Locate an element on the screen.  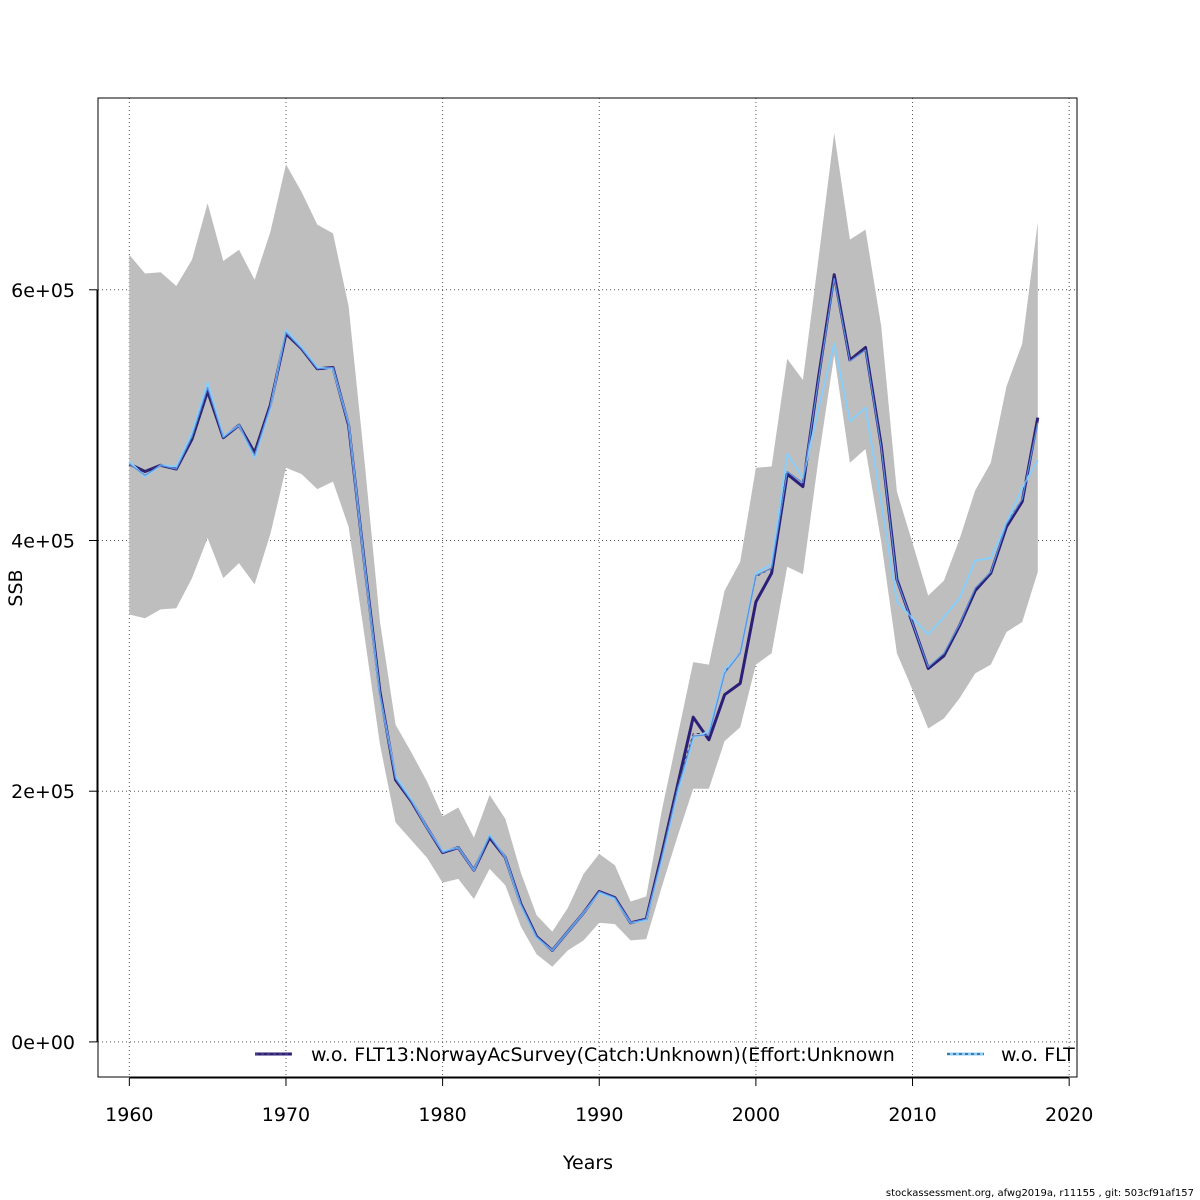
y-tick-label-2: 4e+05 is located at coordinates (43, 541).